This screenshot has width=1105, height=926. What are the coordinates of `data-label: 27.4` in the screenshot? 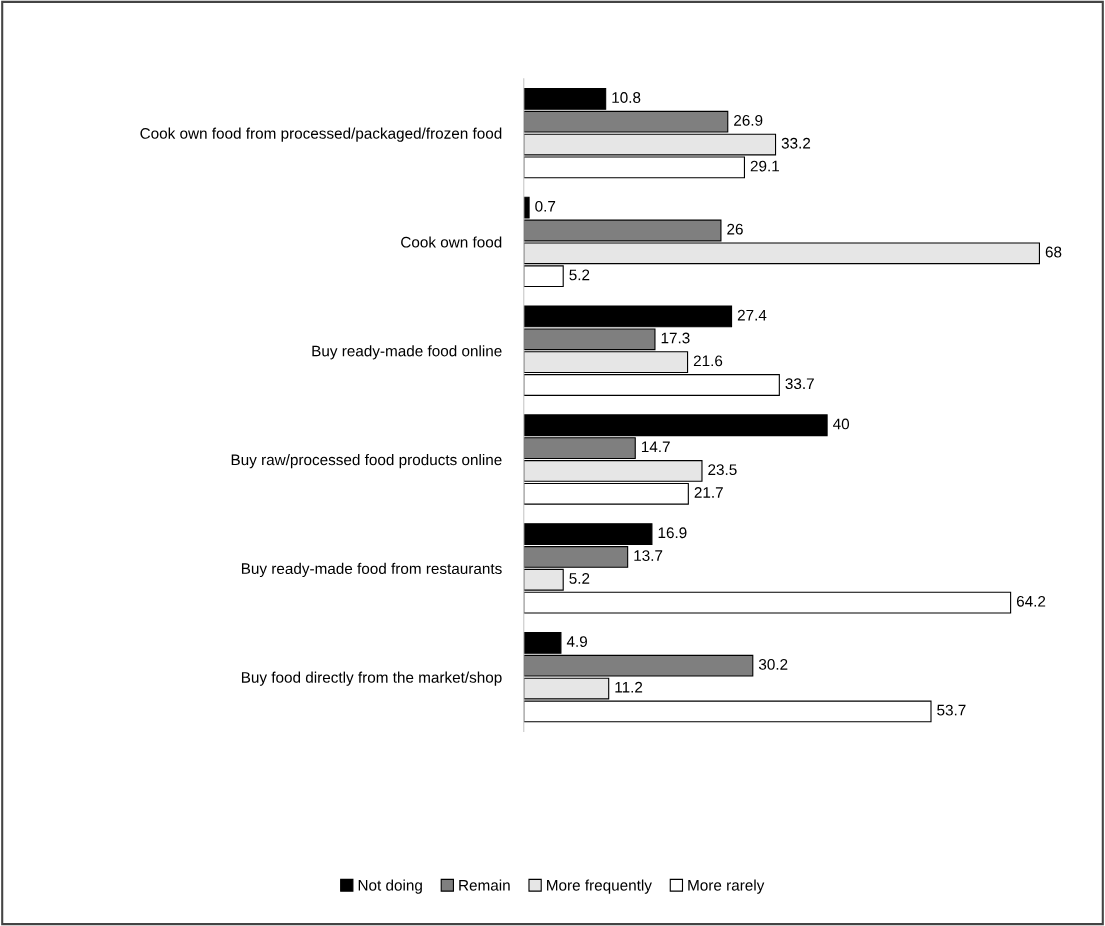 It's located at (752, 315).